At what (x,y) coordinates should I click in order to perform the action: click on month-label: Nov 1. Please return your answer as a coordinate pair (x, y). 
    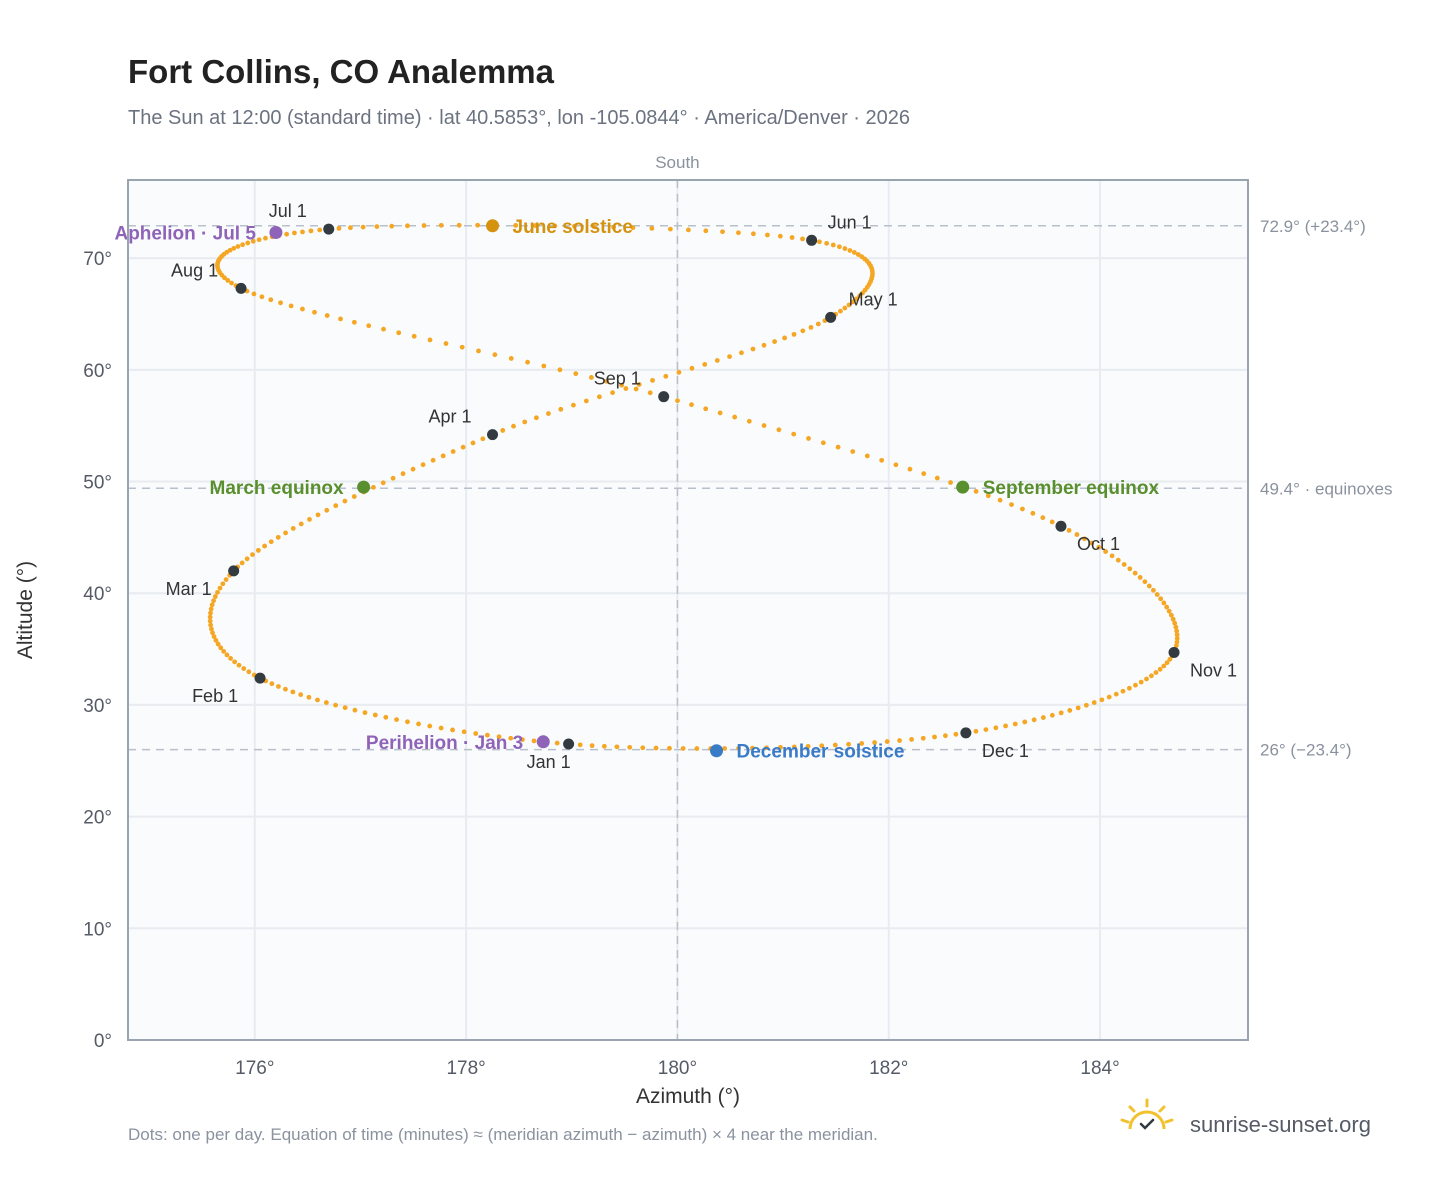
    Looking at the image, I should click on (1213, 670).